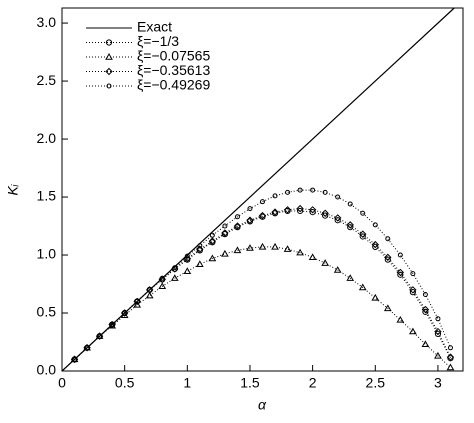  What do you see at coordinates (154, 27) in the screenshot?
I see `legend-label: Exact` at bounding box center [154, 27].